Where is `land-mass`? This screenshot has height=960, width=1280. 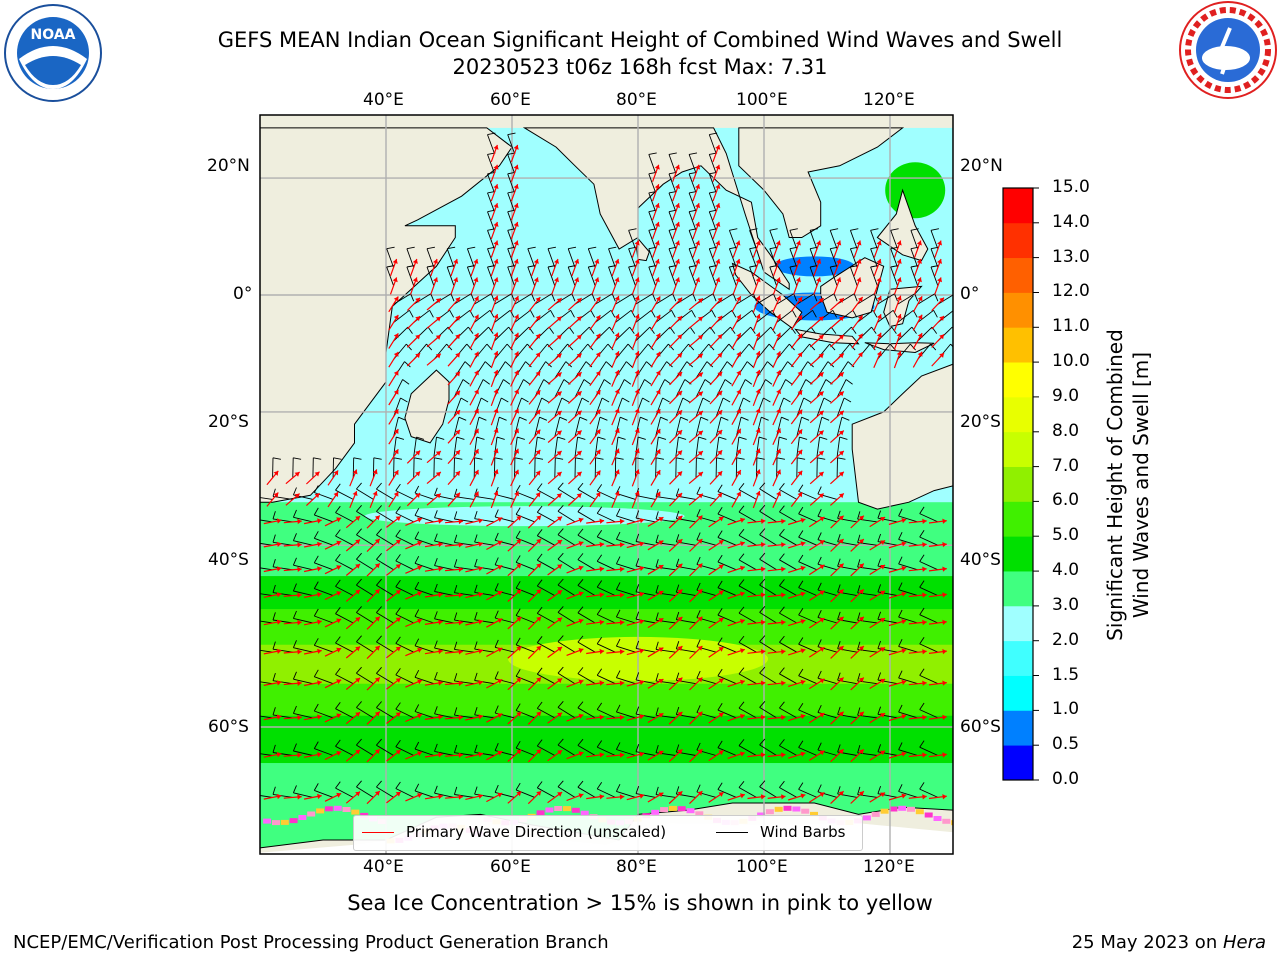
land-mass is located at coordinates (903, 306).